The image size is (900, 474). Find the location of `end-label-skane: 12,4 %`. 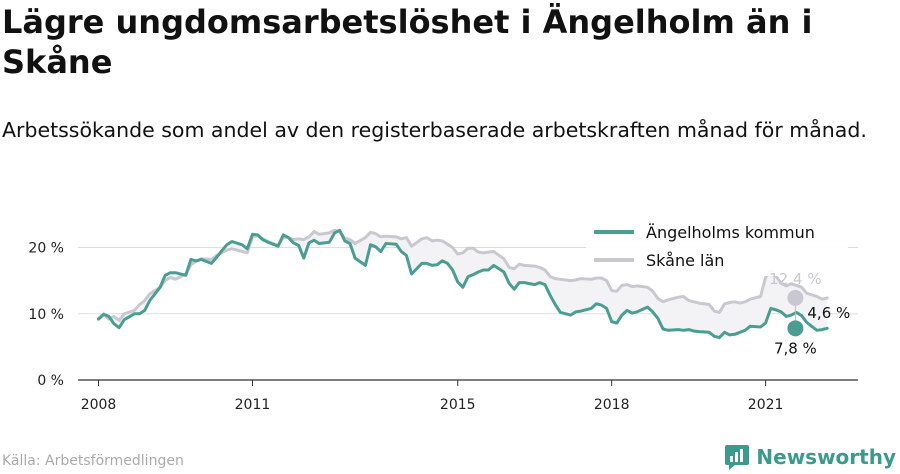

end-label-skane: 12,4 % is located at coordinates (795, 279).